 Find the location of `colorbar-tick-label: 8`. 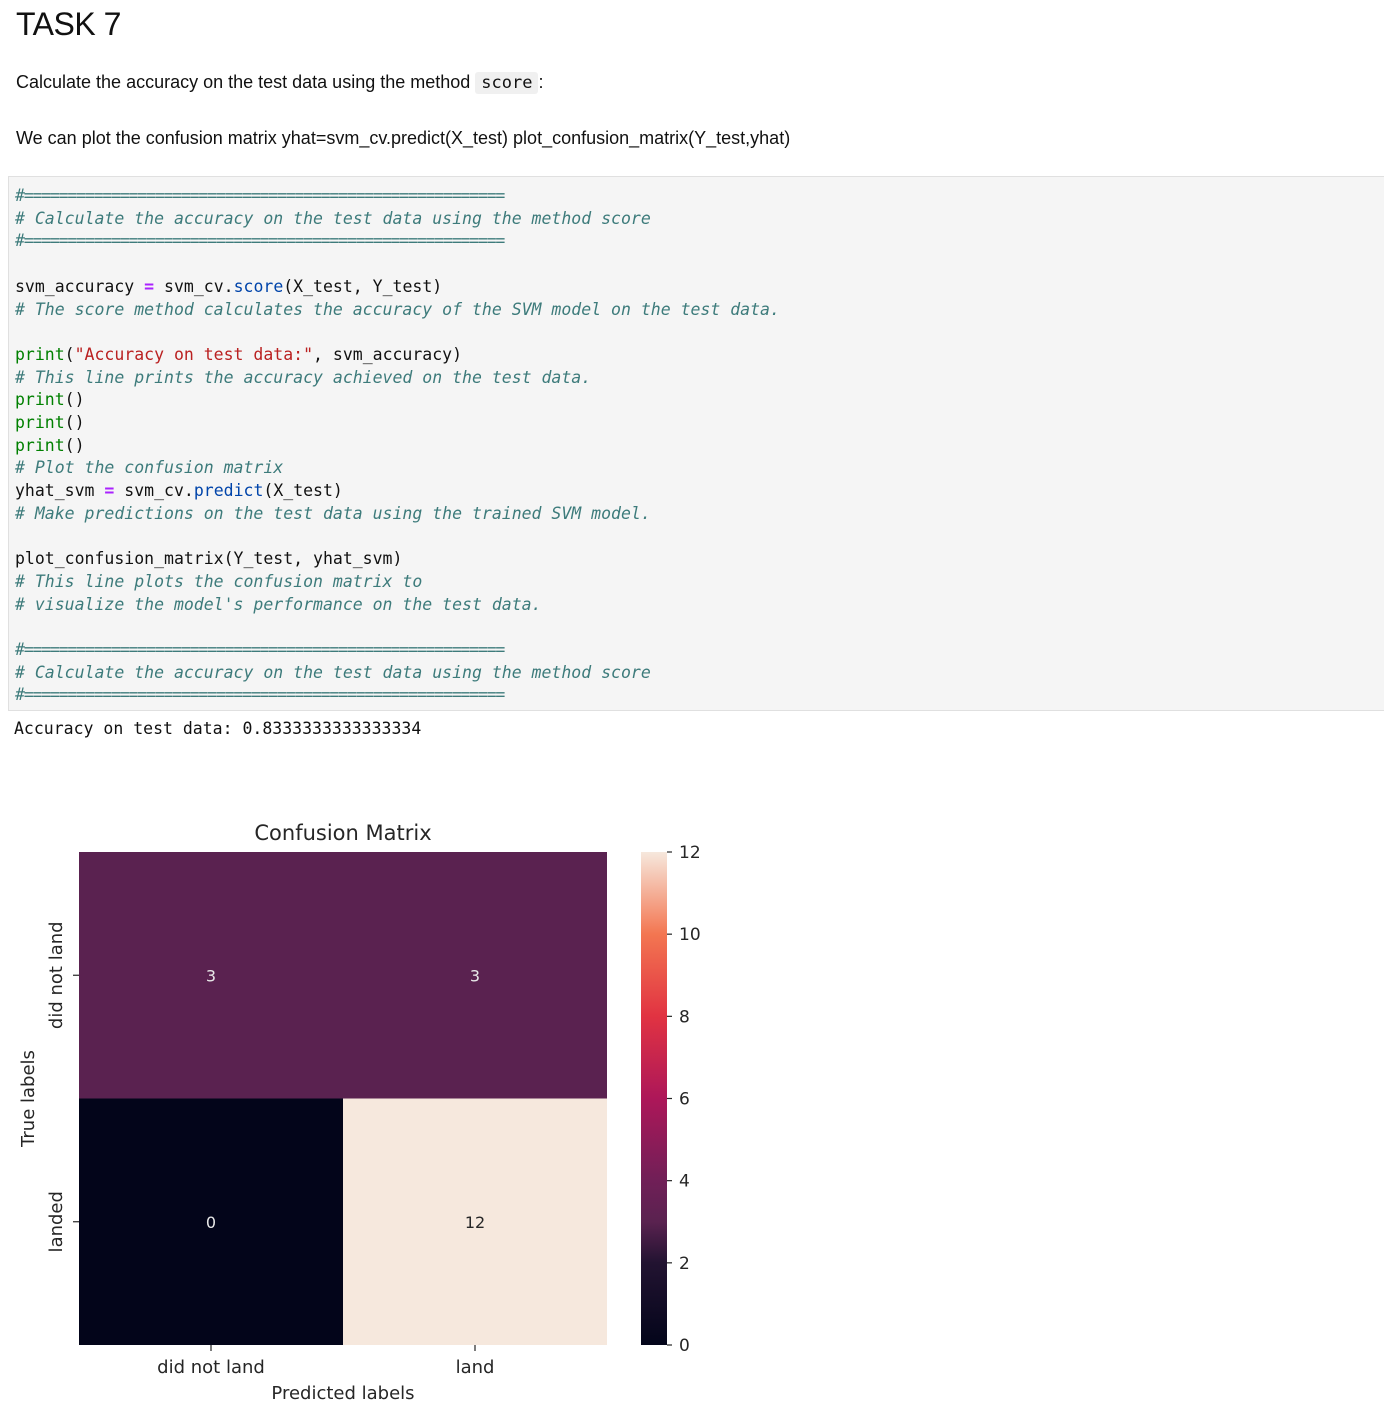

colorbar-tick-label: 8 is located at coordinates (684, 1017).